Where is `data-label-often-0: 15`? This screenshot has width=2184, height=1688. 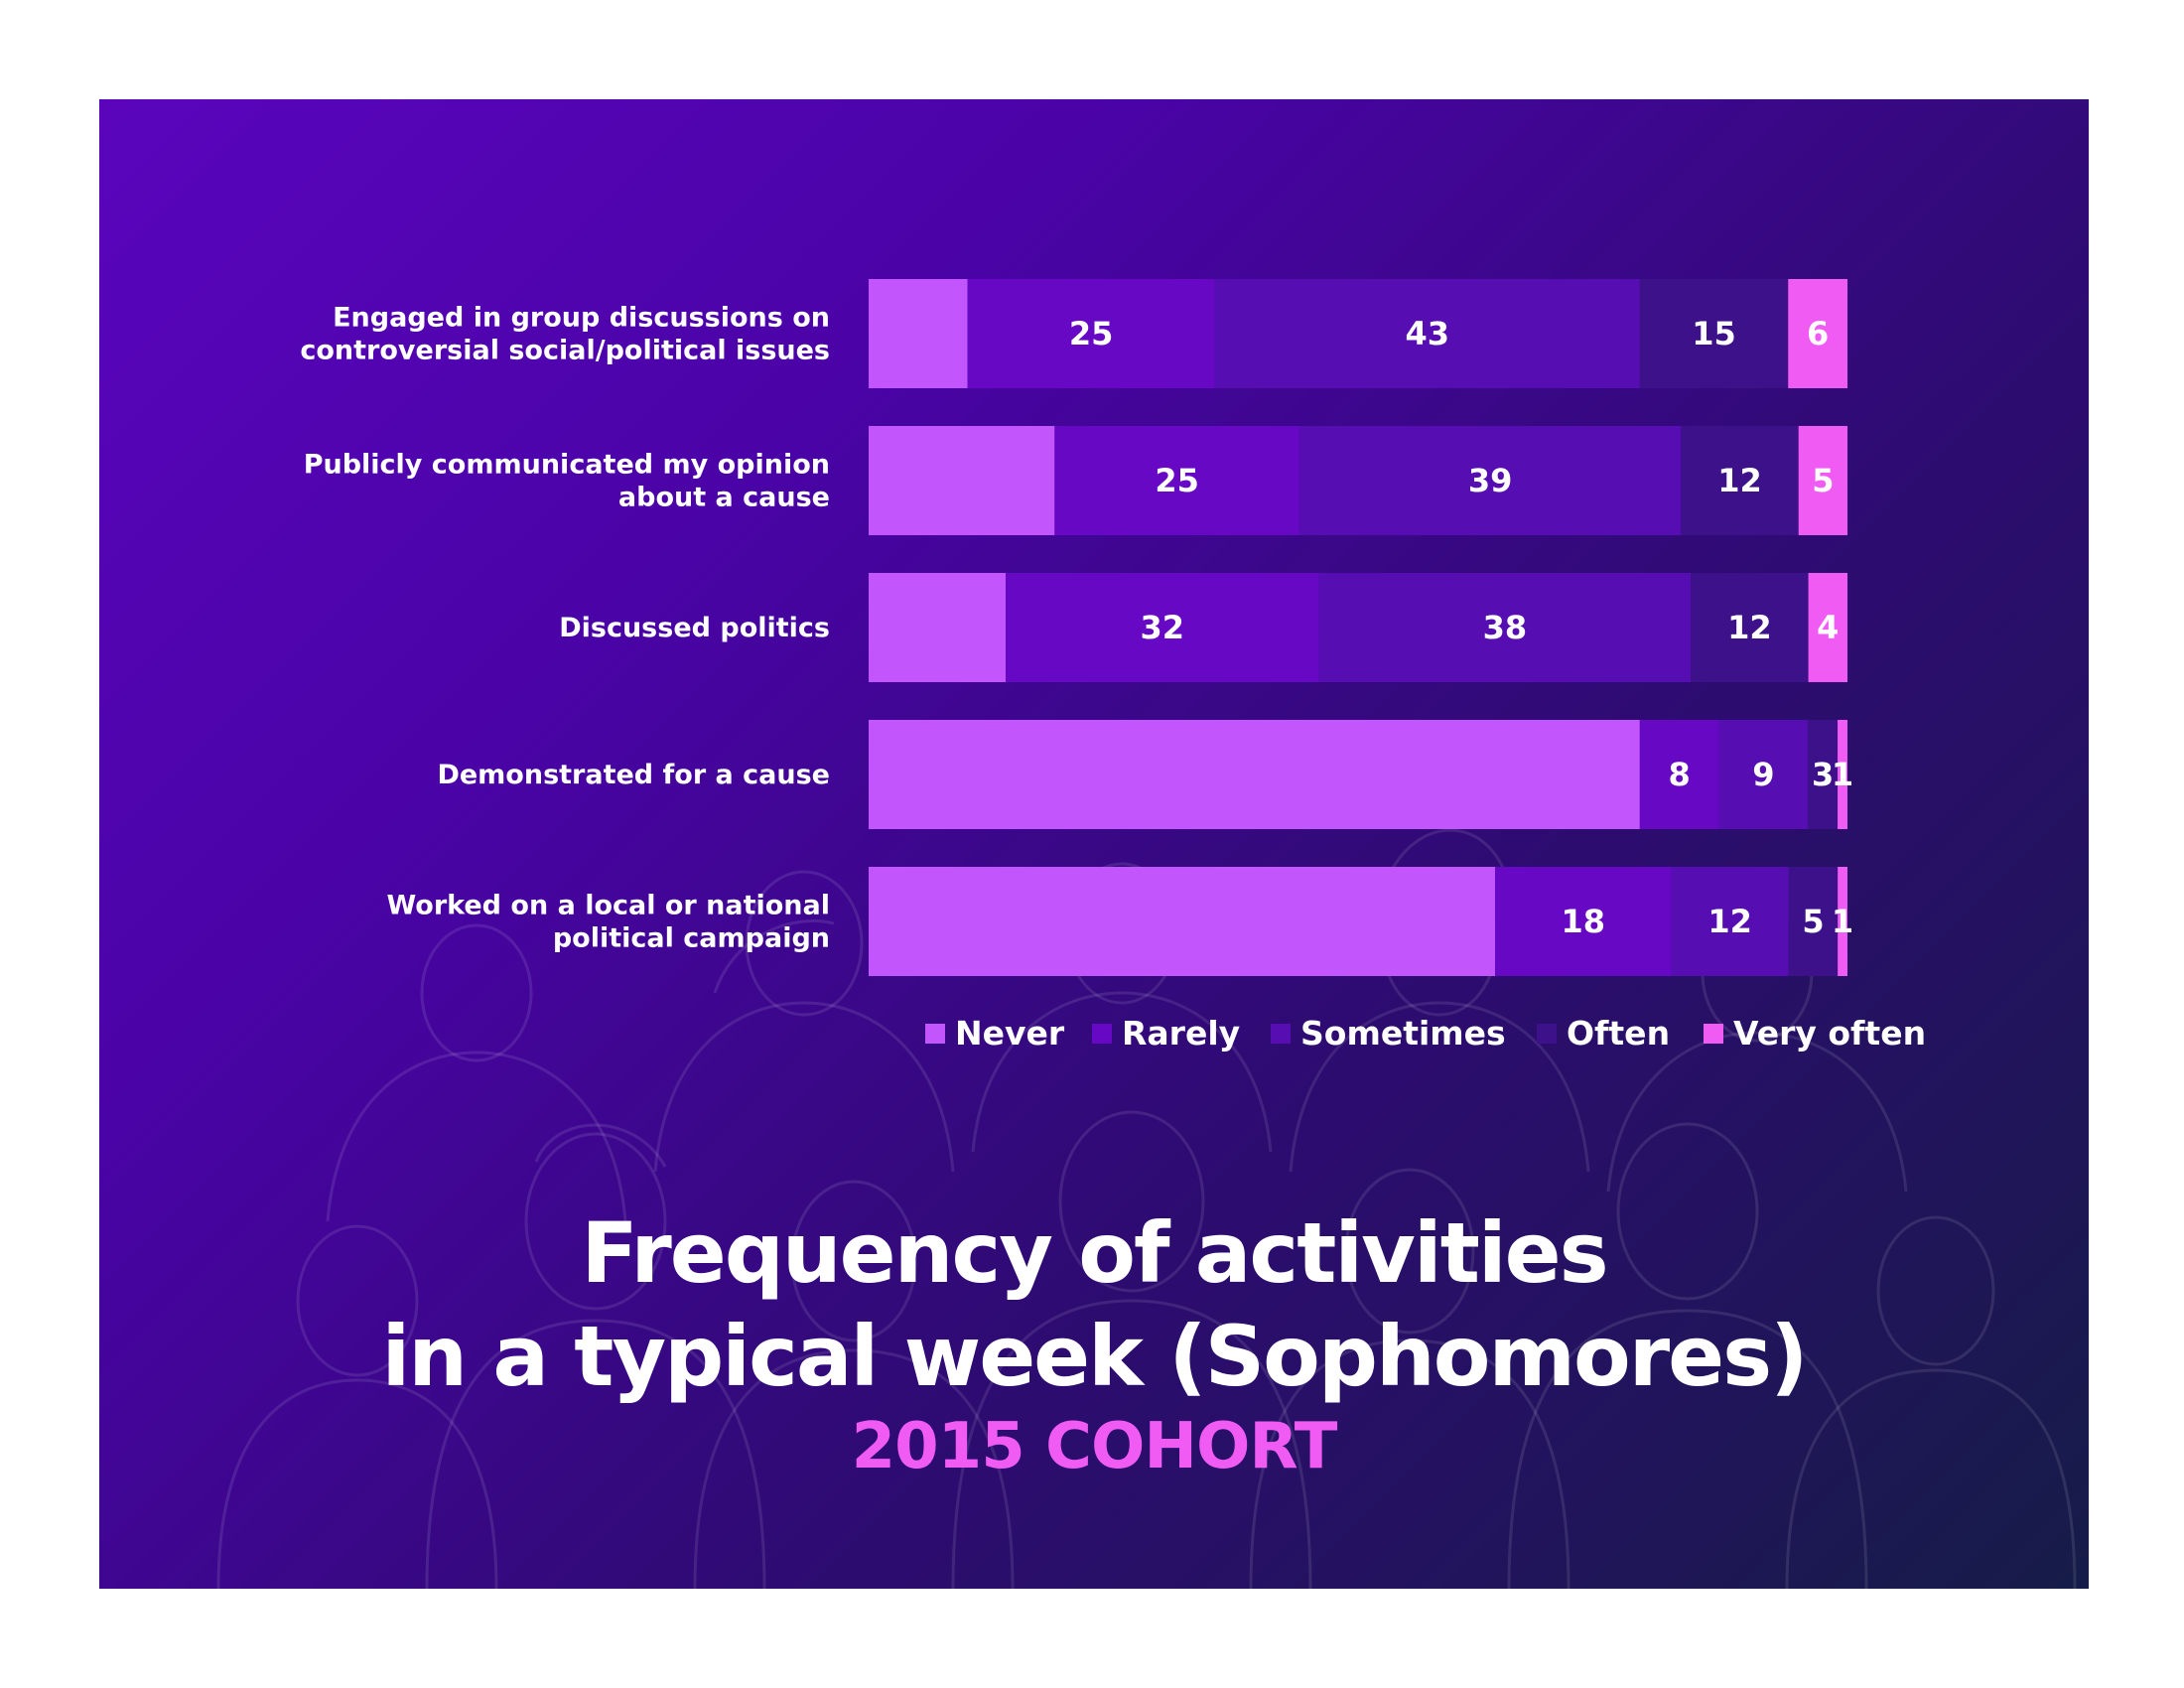
data-label-often-0: 15 is located at coordinates (1714, 333).